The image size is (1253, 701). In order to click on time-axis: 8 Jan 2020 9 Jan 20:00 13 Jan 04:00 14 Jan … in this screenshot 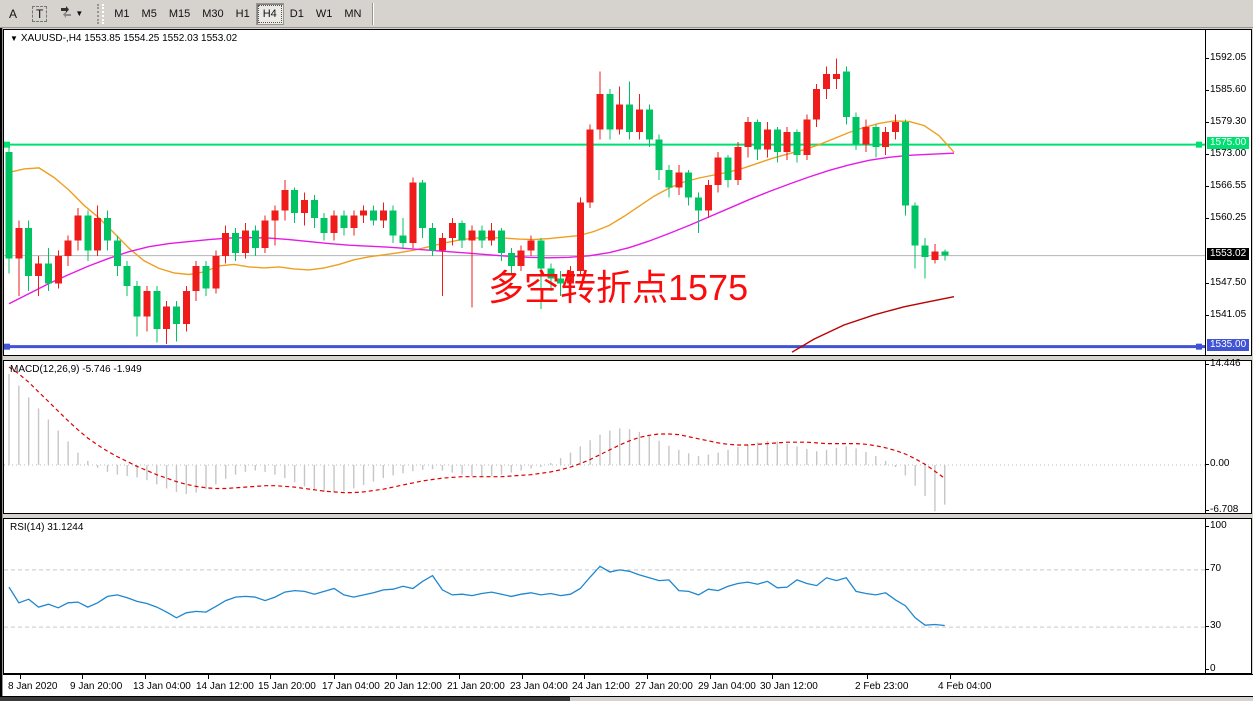, I will do `click(626, 685)`.